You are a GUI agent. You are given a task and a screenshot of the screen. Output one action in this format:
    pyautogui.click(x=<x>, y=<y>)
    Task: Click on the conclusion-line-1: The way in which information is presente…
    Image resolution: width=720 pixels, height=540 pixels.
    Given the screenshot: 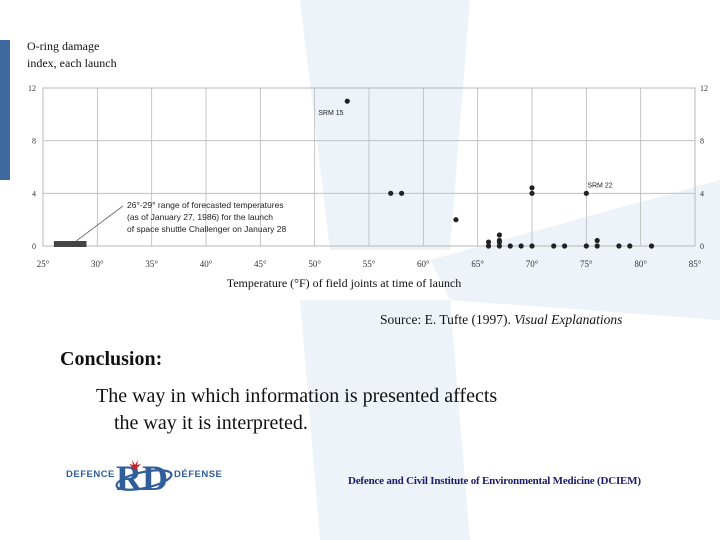 What is the action you would take?
    pyautogui.click(x=297, y=396)
    